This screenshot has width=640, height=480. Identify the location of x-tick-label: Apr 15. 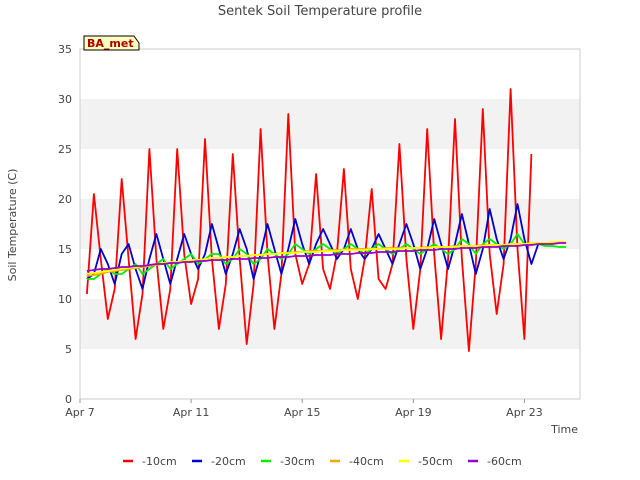
(302, 412).